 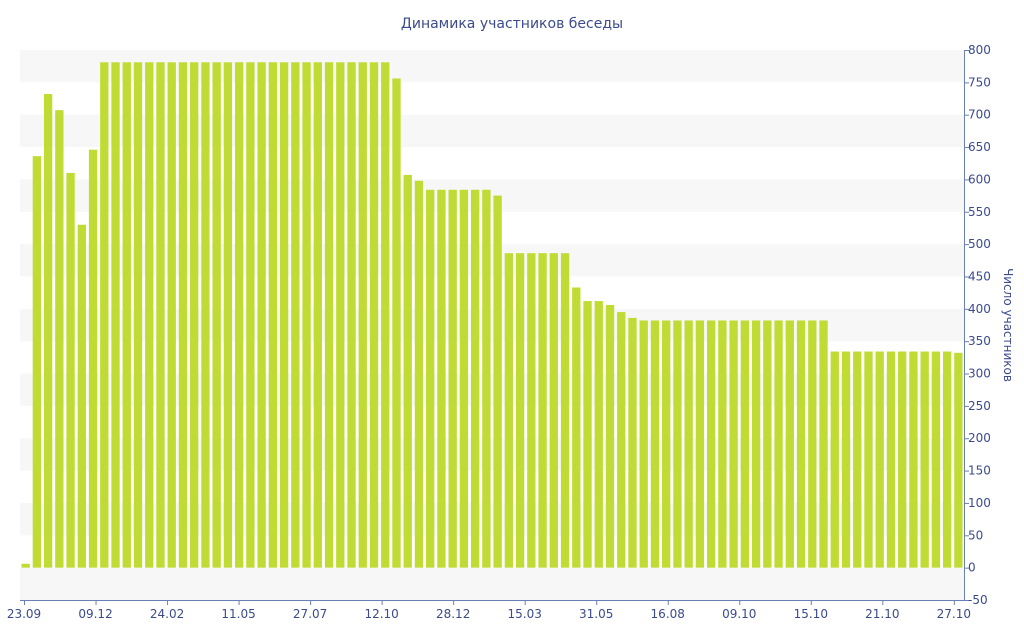 What do you see at coordinates (979, 212) in the screenshot?
I see `y-tick-label: 550` at bounding box center [979, 212].